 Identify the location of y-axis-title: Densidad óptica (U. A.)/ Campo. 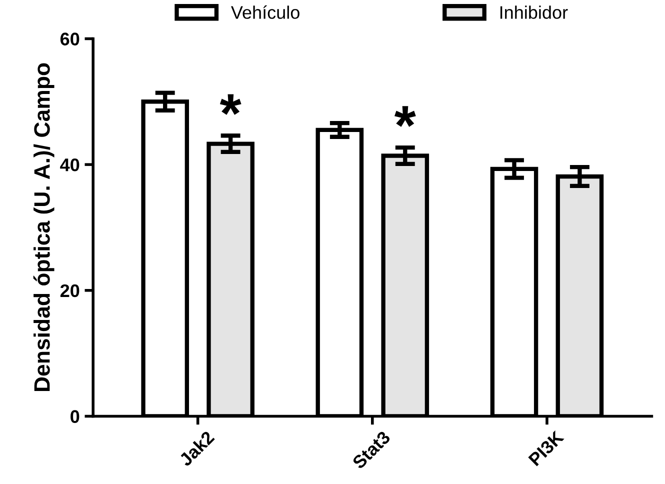
(43, 227).